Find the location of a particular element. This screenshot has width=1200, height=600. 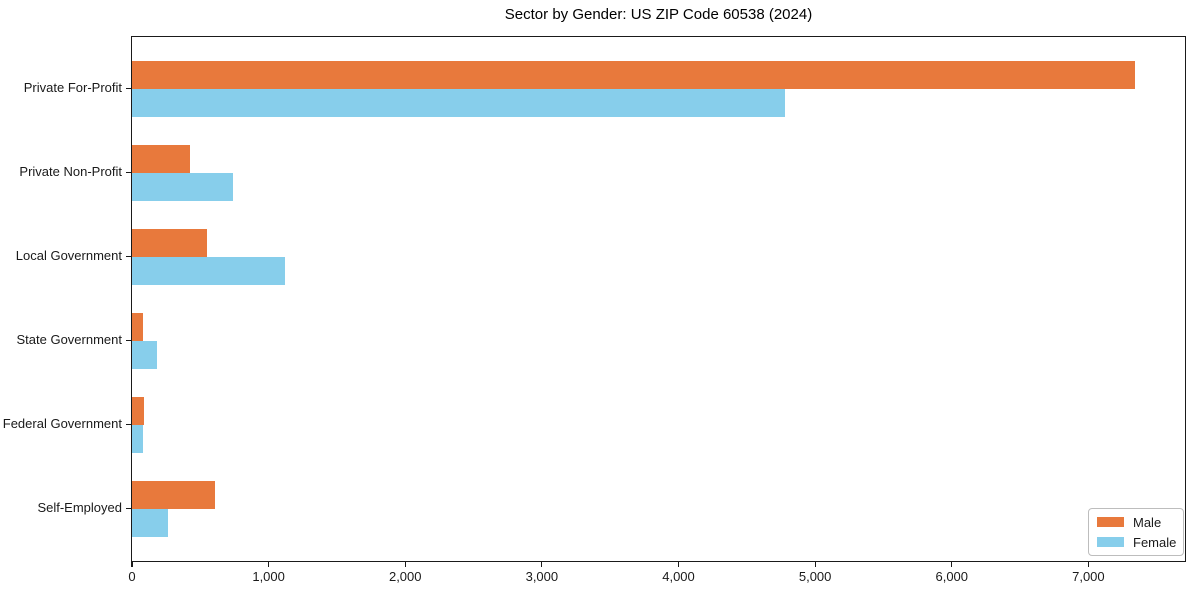

y-tick-label-private-for-profit: Private For-Profit is located at coordinates (72, 87).